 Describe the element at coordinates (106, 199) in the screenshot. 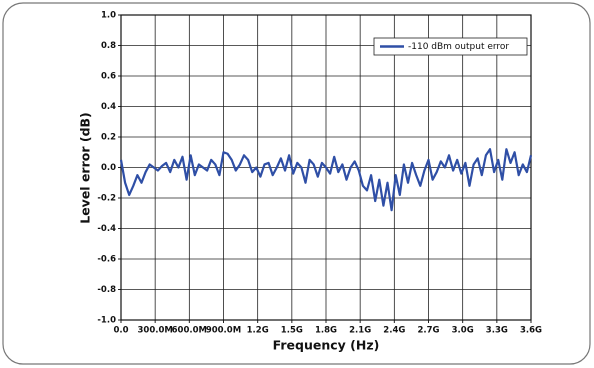

I see `y-tick-label: -0.2` at that location.